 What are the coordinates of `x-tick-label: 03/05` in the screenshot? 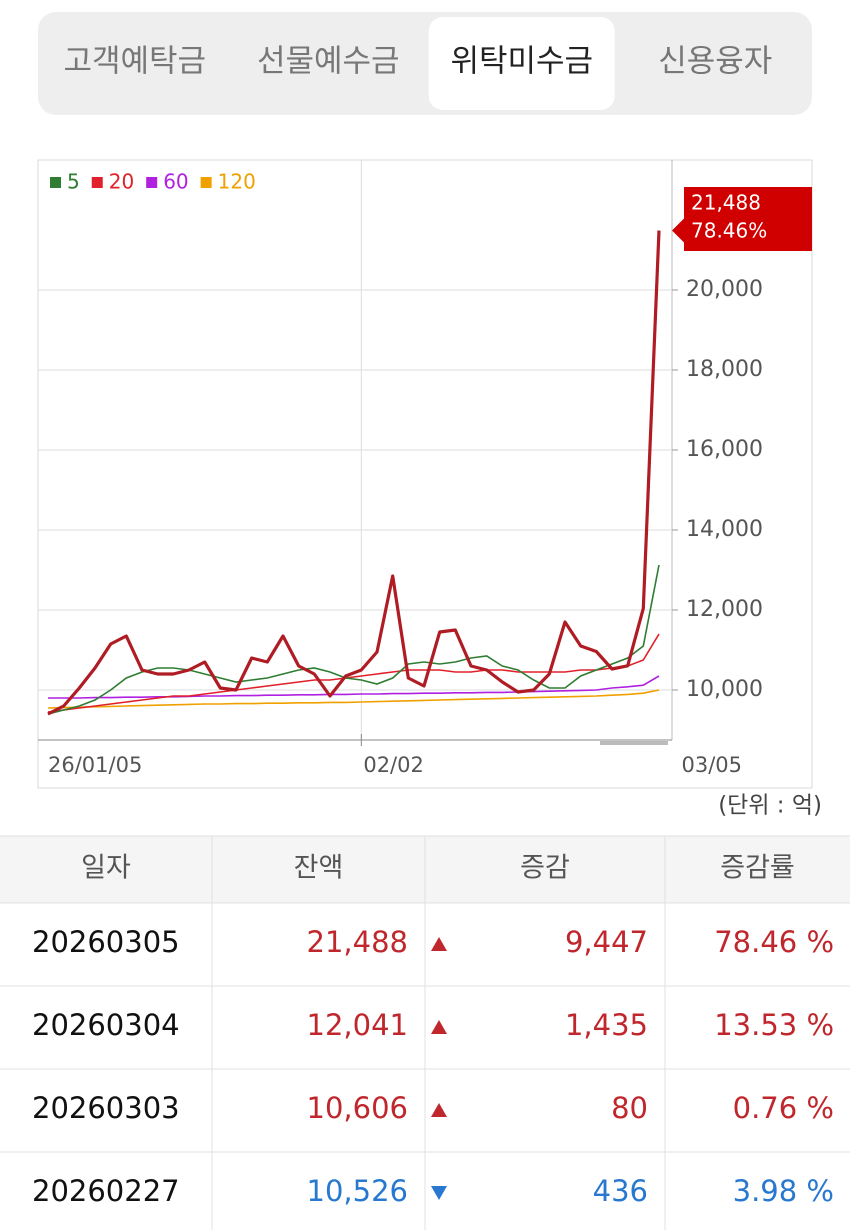 It's located at (711, 765).